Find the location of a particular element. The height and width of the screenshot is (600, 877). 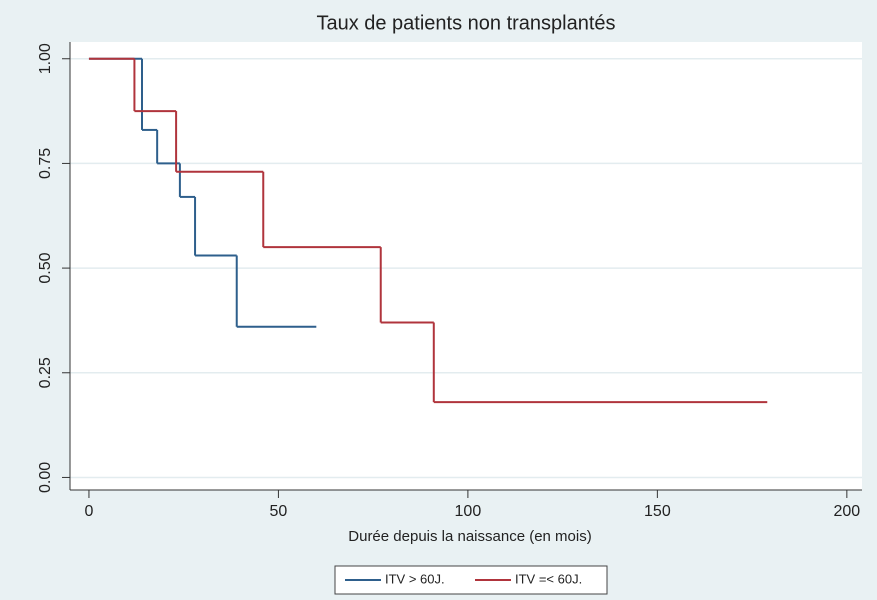

x-tick-label: 100 is located at coordinates (468, 511).